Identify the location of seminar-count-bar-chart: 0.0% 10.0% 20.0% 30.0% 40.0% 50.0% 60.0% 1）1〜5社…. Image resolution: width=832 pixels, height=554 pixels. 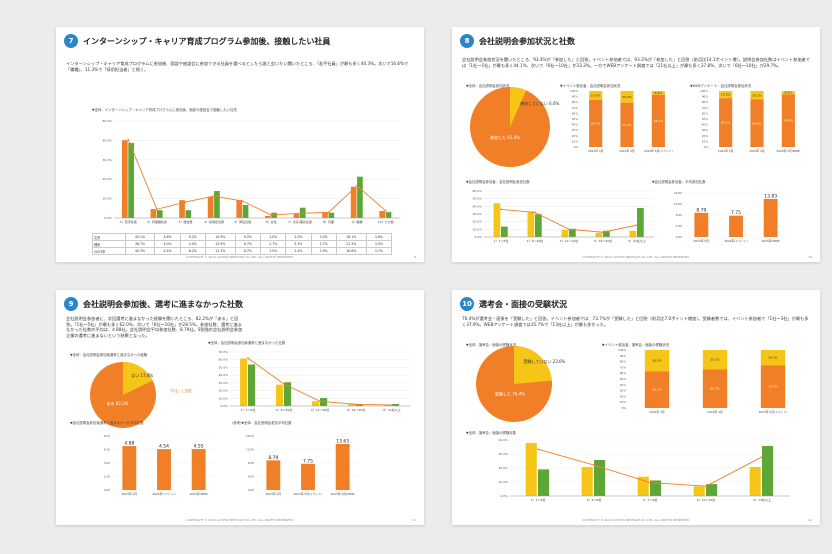
(563, 216).